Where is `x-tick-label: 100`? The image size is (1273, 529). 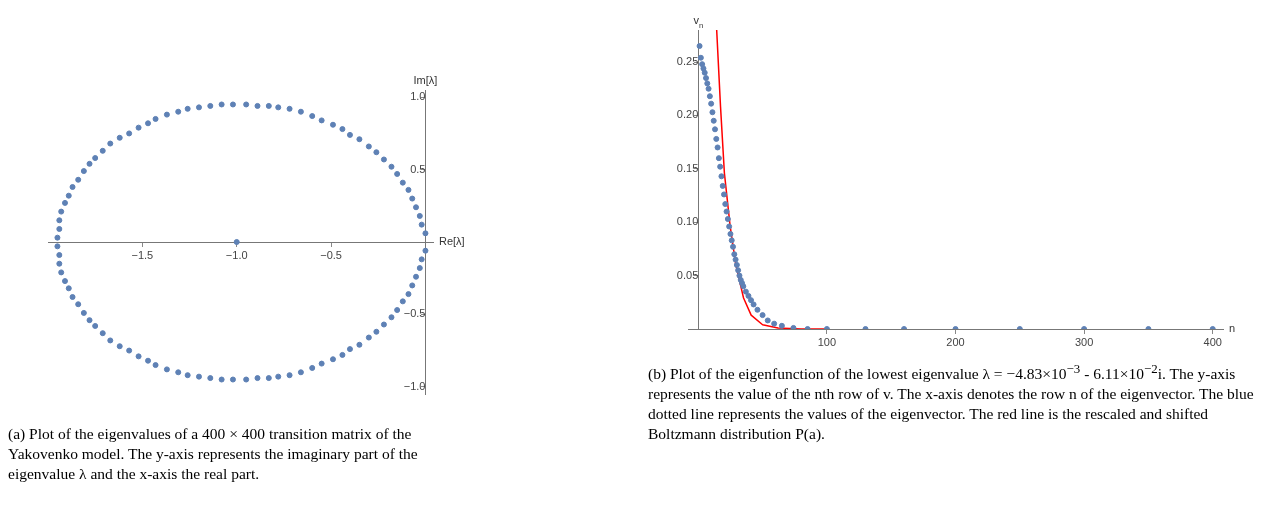
x-tick-label: 100 is located at coordinates (827, 341).